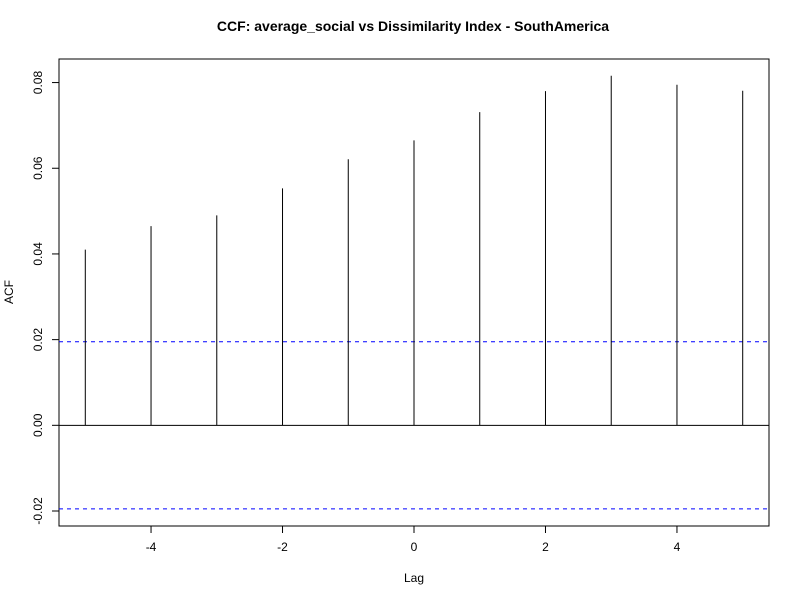  I want to click on y-tick-label: 0.08, so click(38, 83).